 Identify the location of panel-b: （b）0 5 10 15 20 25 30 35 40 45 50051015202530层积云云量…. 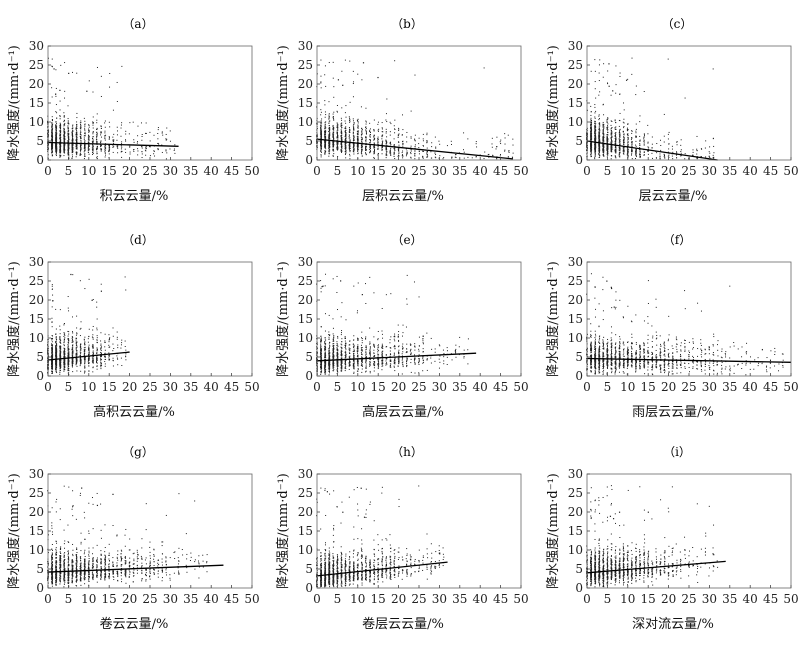
(402, 110).